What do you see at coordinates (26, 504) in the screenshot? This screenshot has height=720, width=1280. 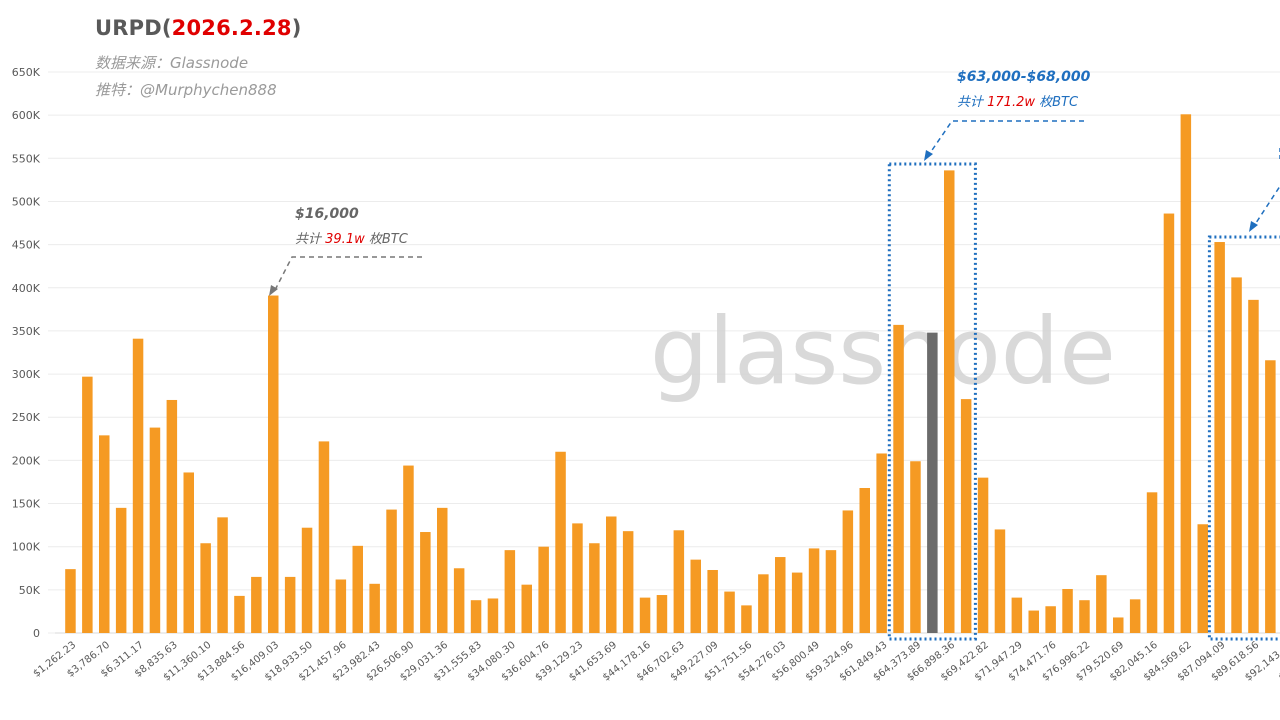 I see `y-tick-label: 150K` at bounding box center [26, 504].